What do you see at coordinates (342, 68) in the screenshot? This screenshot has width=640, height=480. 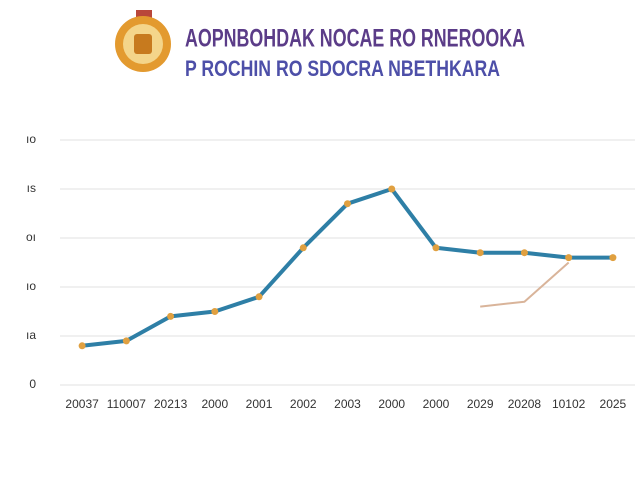 I see `chart-subtitle: P ROCHIN RO SDOCRA NBETHKARA` at bounding box center [342, 68].